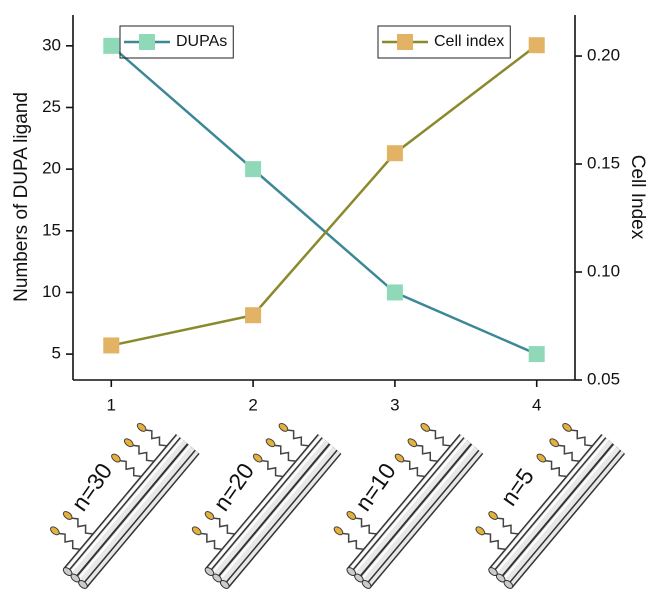 This screenshot has height=594, width=651. I want to click on y2-axis-label: Cell Index, so click(637, 197).